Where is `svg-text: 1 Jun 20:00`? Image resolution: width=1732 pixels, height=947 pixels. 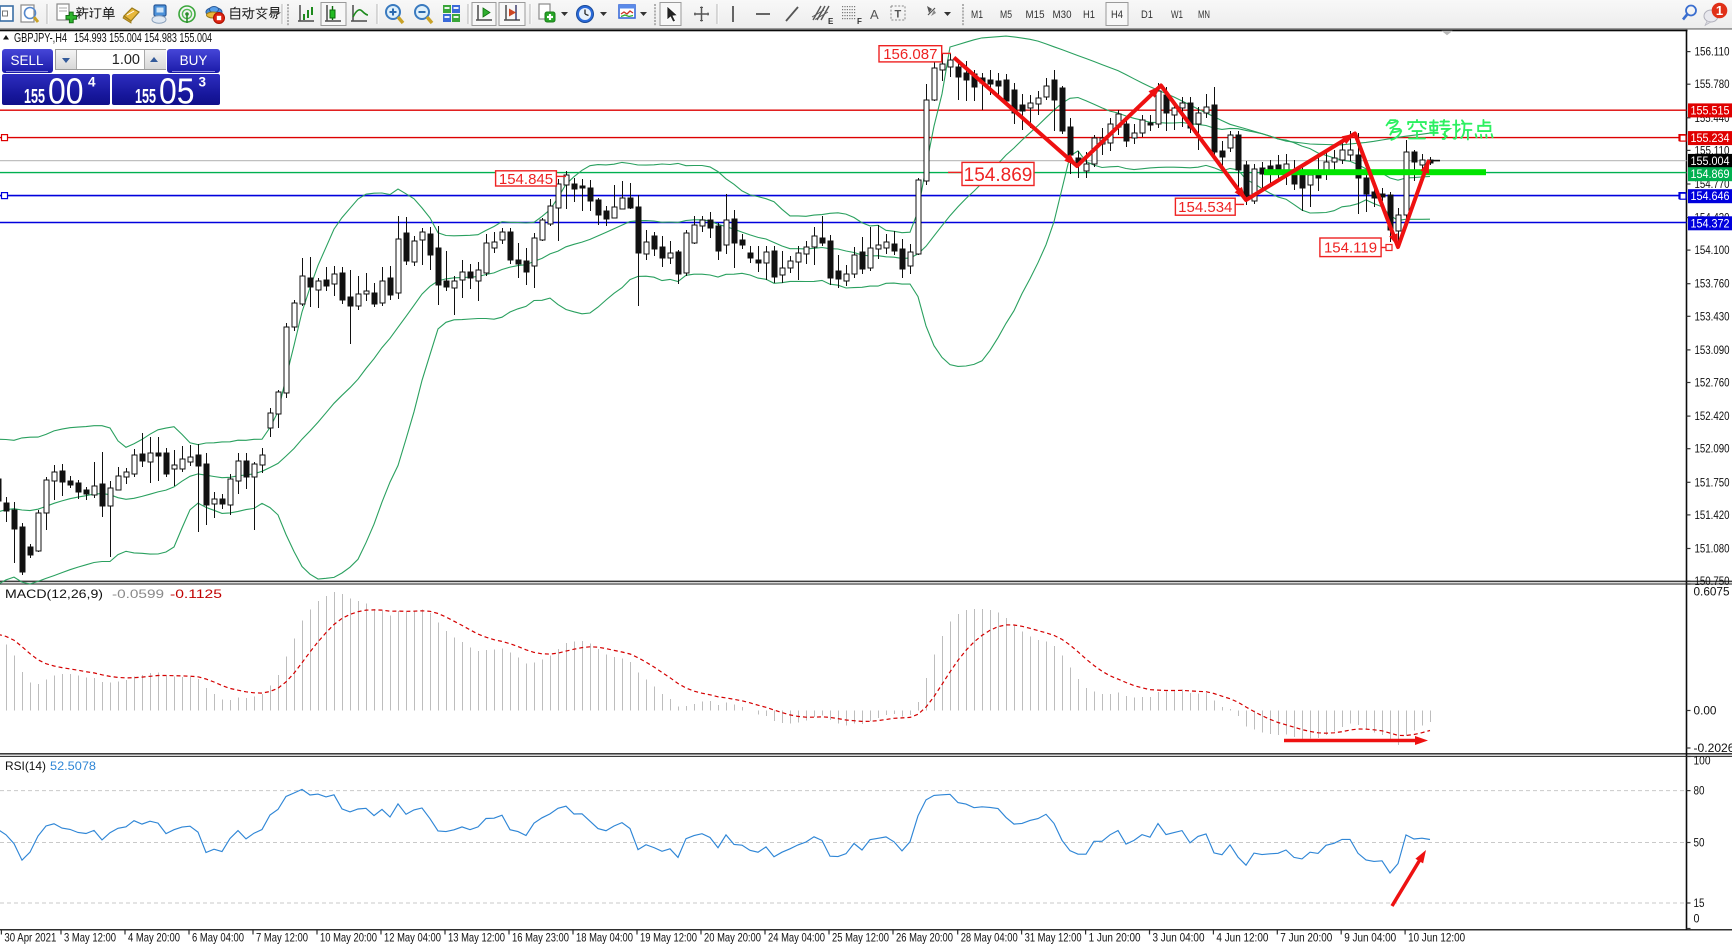 svg-text: 1 Jun 20:00 is located at coordinates (1115, 938).